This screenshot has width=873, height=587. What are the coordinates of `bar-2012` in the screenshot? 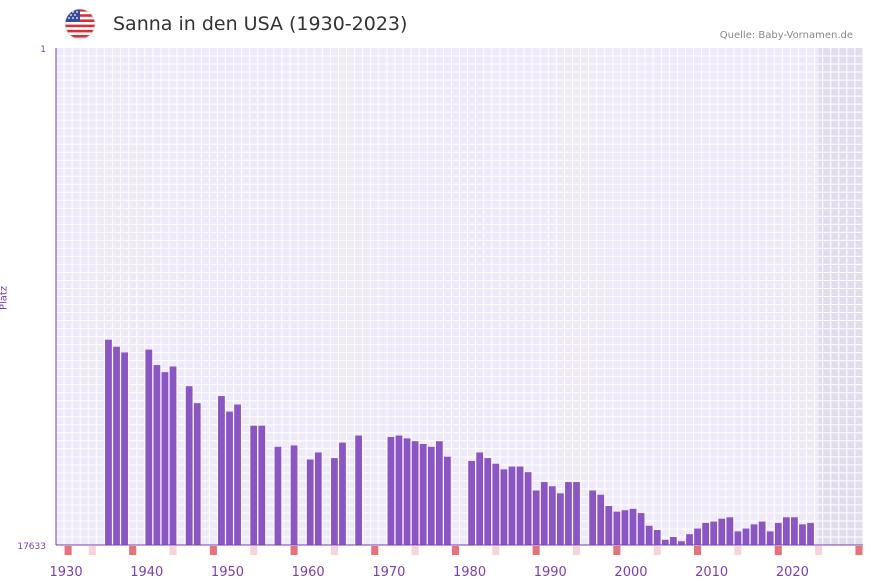 It's located at (730, 531).